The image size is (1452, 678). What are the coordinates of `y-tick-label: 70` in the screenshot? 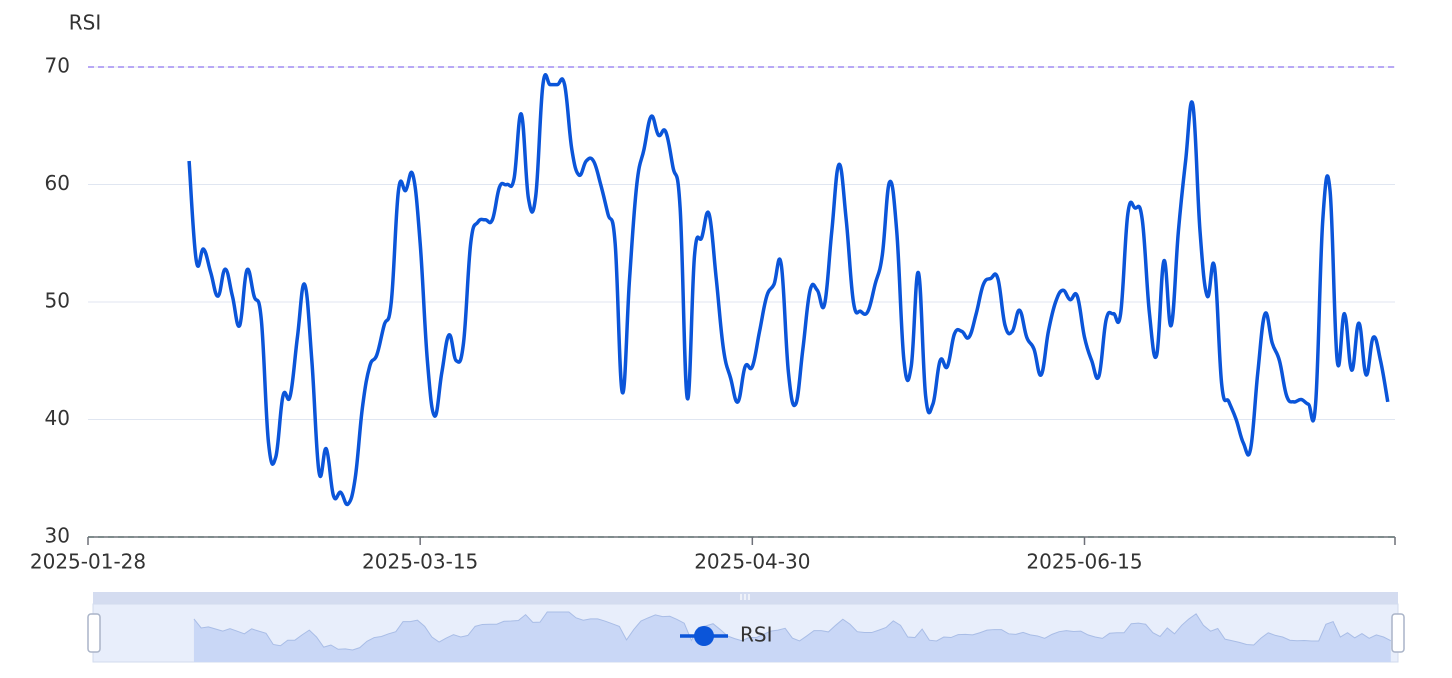 It's located at (57, 66).